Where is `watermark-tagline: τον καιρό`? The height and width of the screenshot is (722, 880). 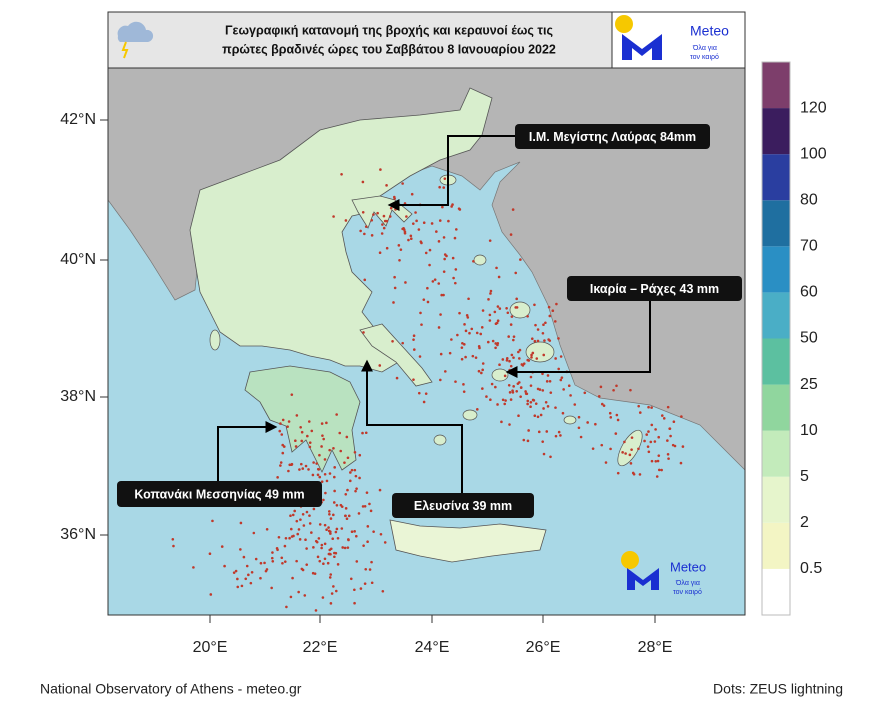
watermark-tagline: τον καιρό is located at coordinates (687, 592).